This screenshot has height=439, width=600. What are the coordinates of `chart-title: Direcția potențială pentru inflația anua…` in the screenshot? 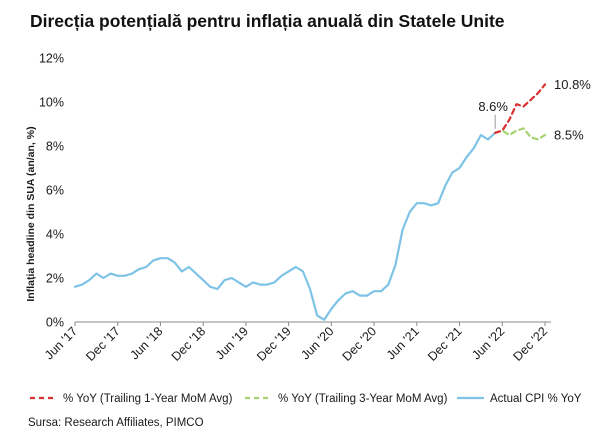 It's located at (267, 21).